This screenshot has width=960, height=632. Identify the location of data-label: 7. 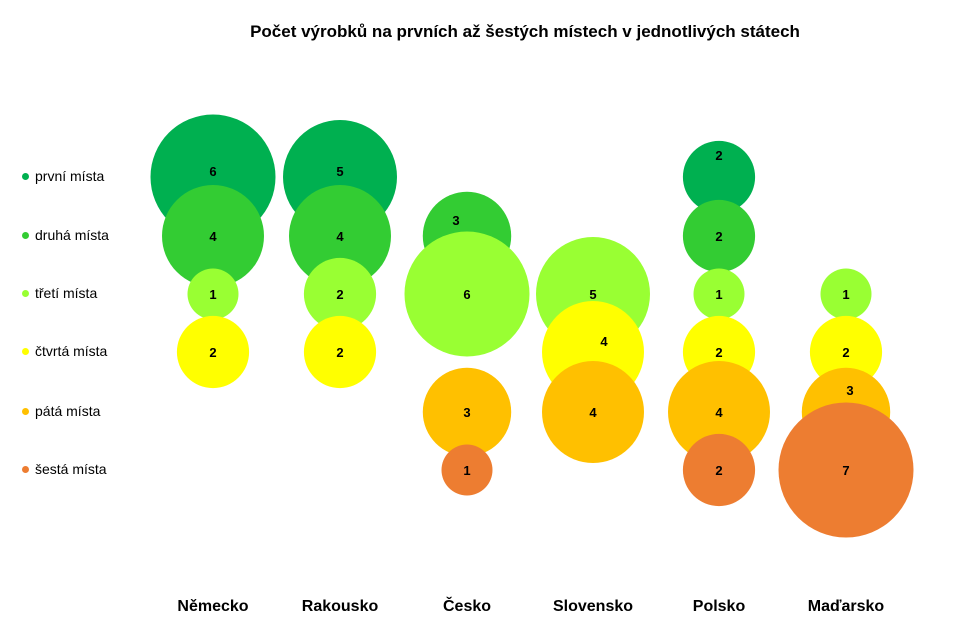
(845, 470).